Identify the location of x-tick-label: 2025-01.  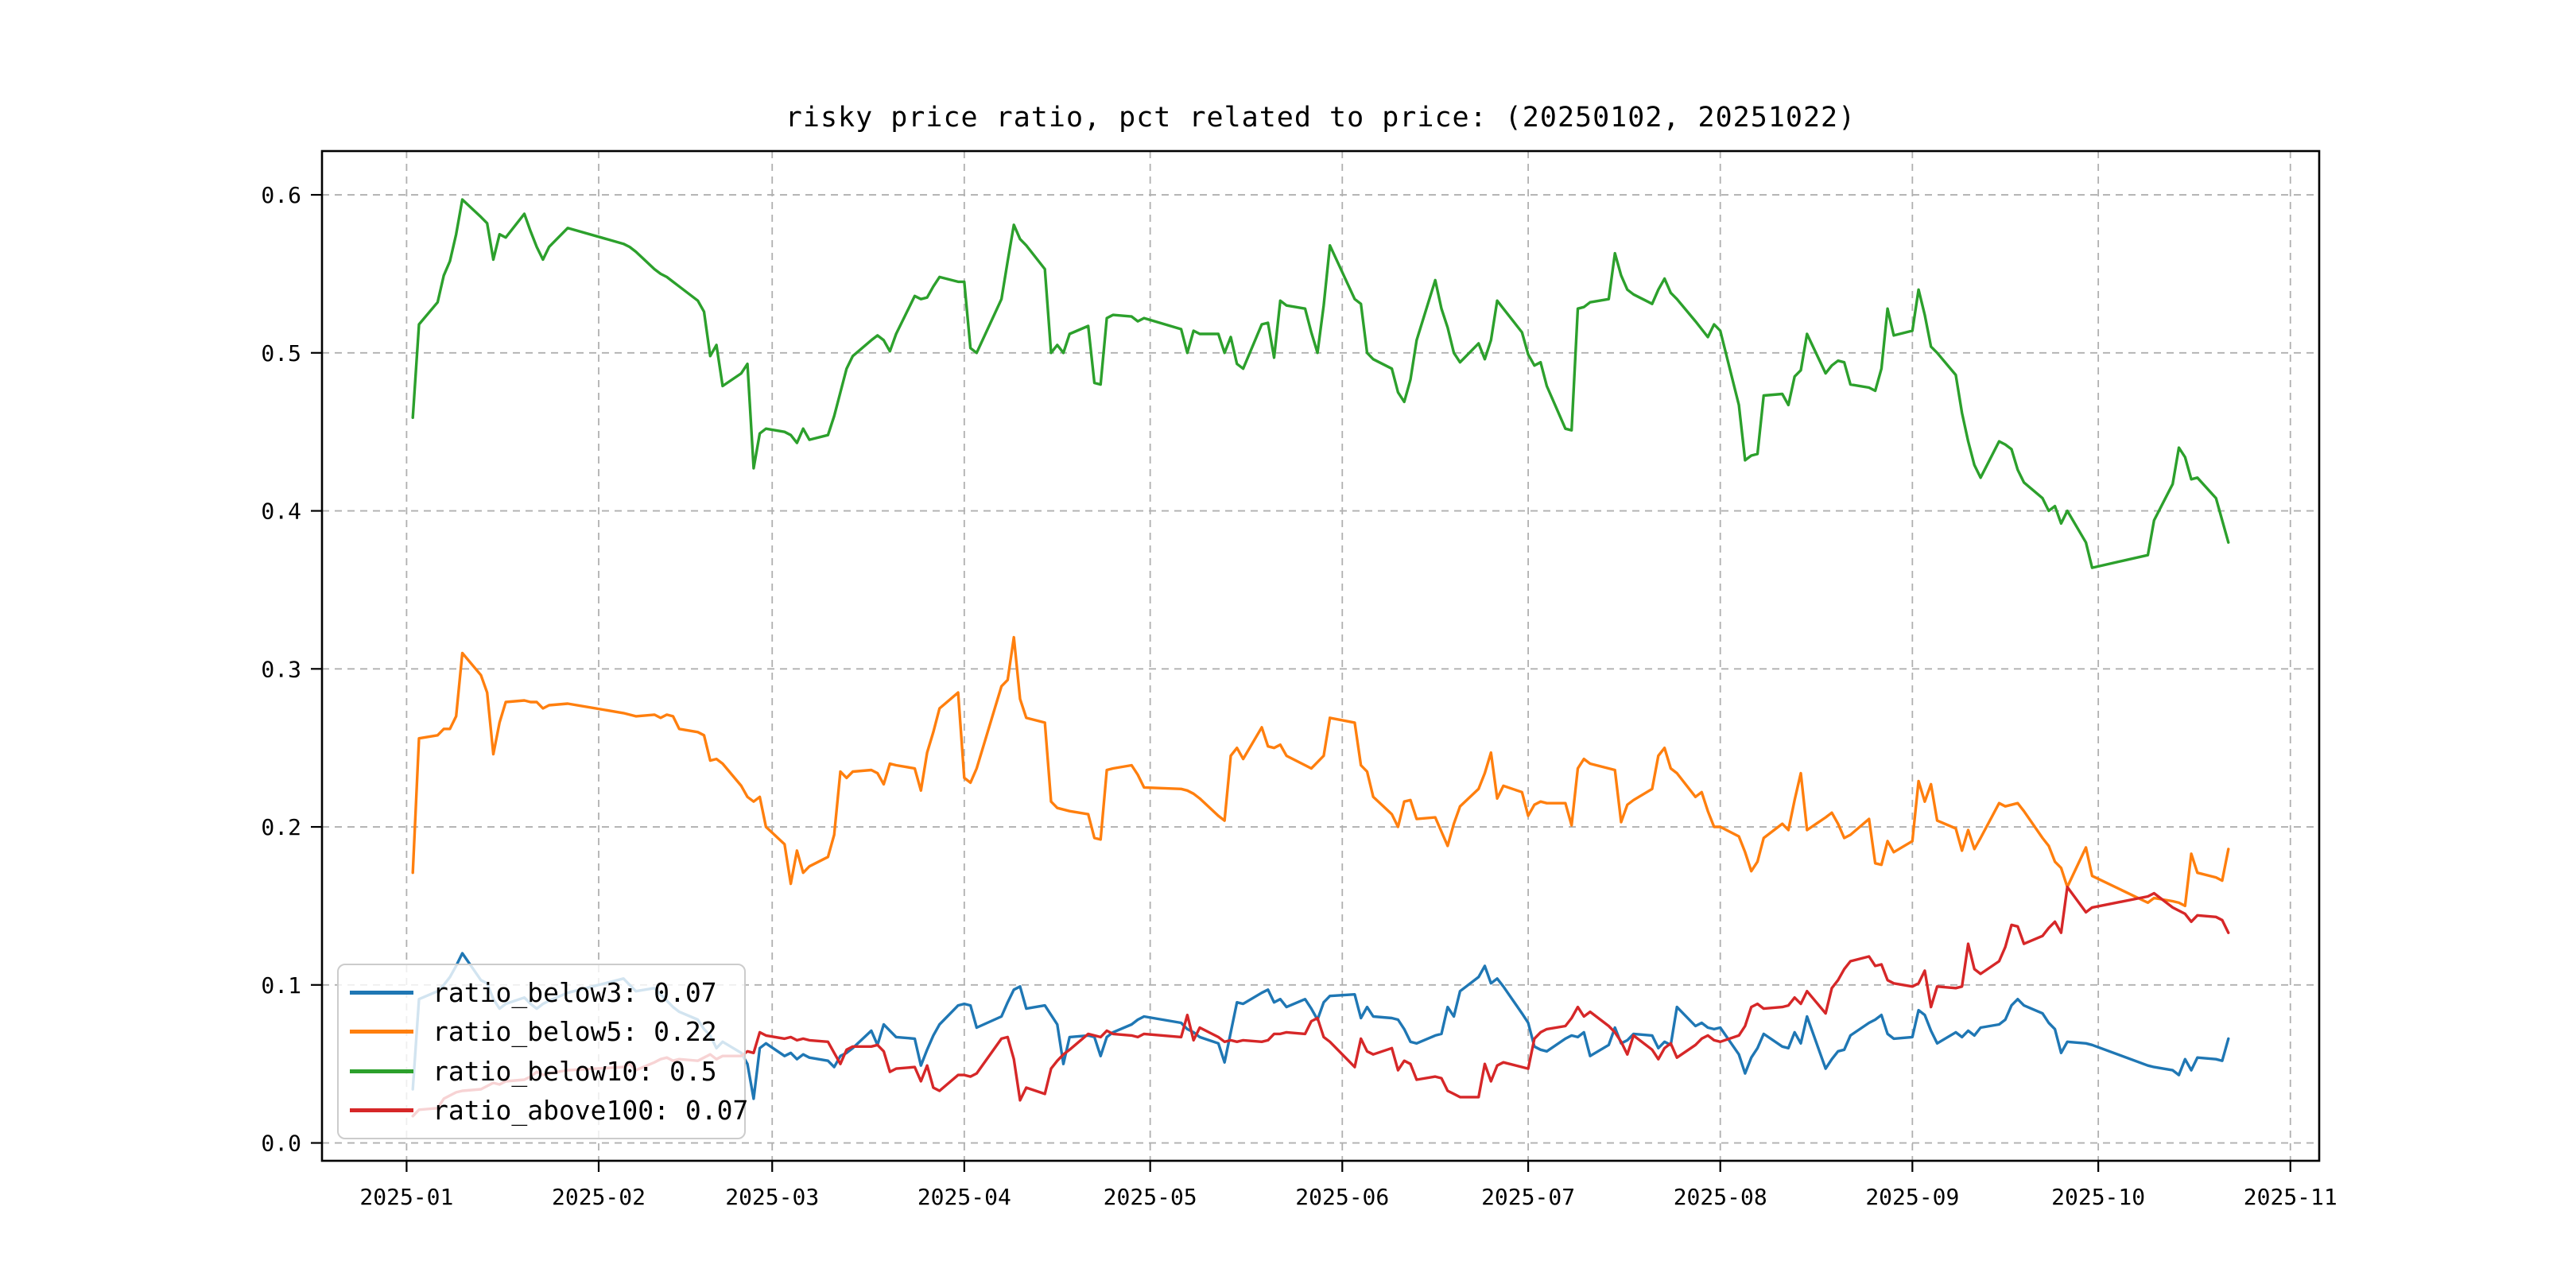
(406, 1197).